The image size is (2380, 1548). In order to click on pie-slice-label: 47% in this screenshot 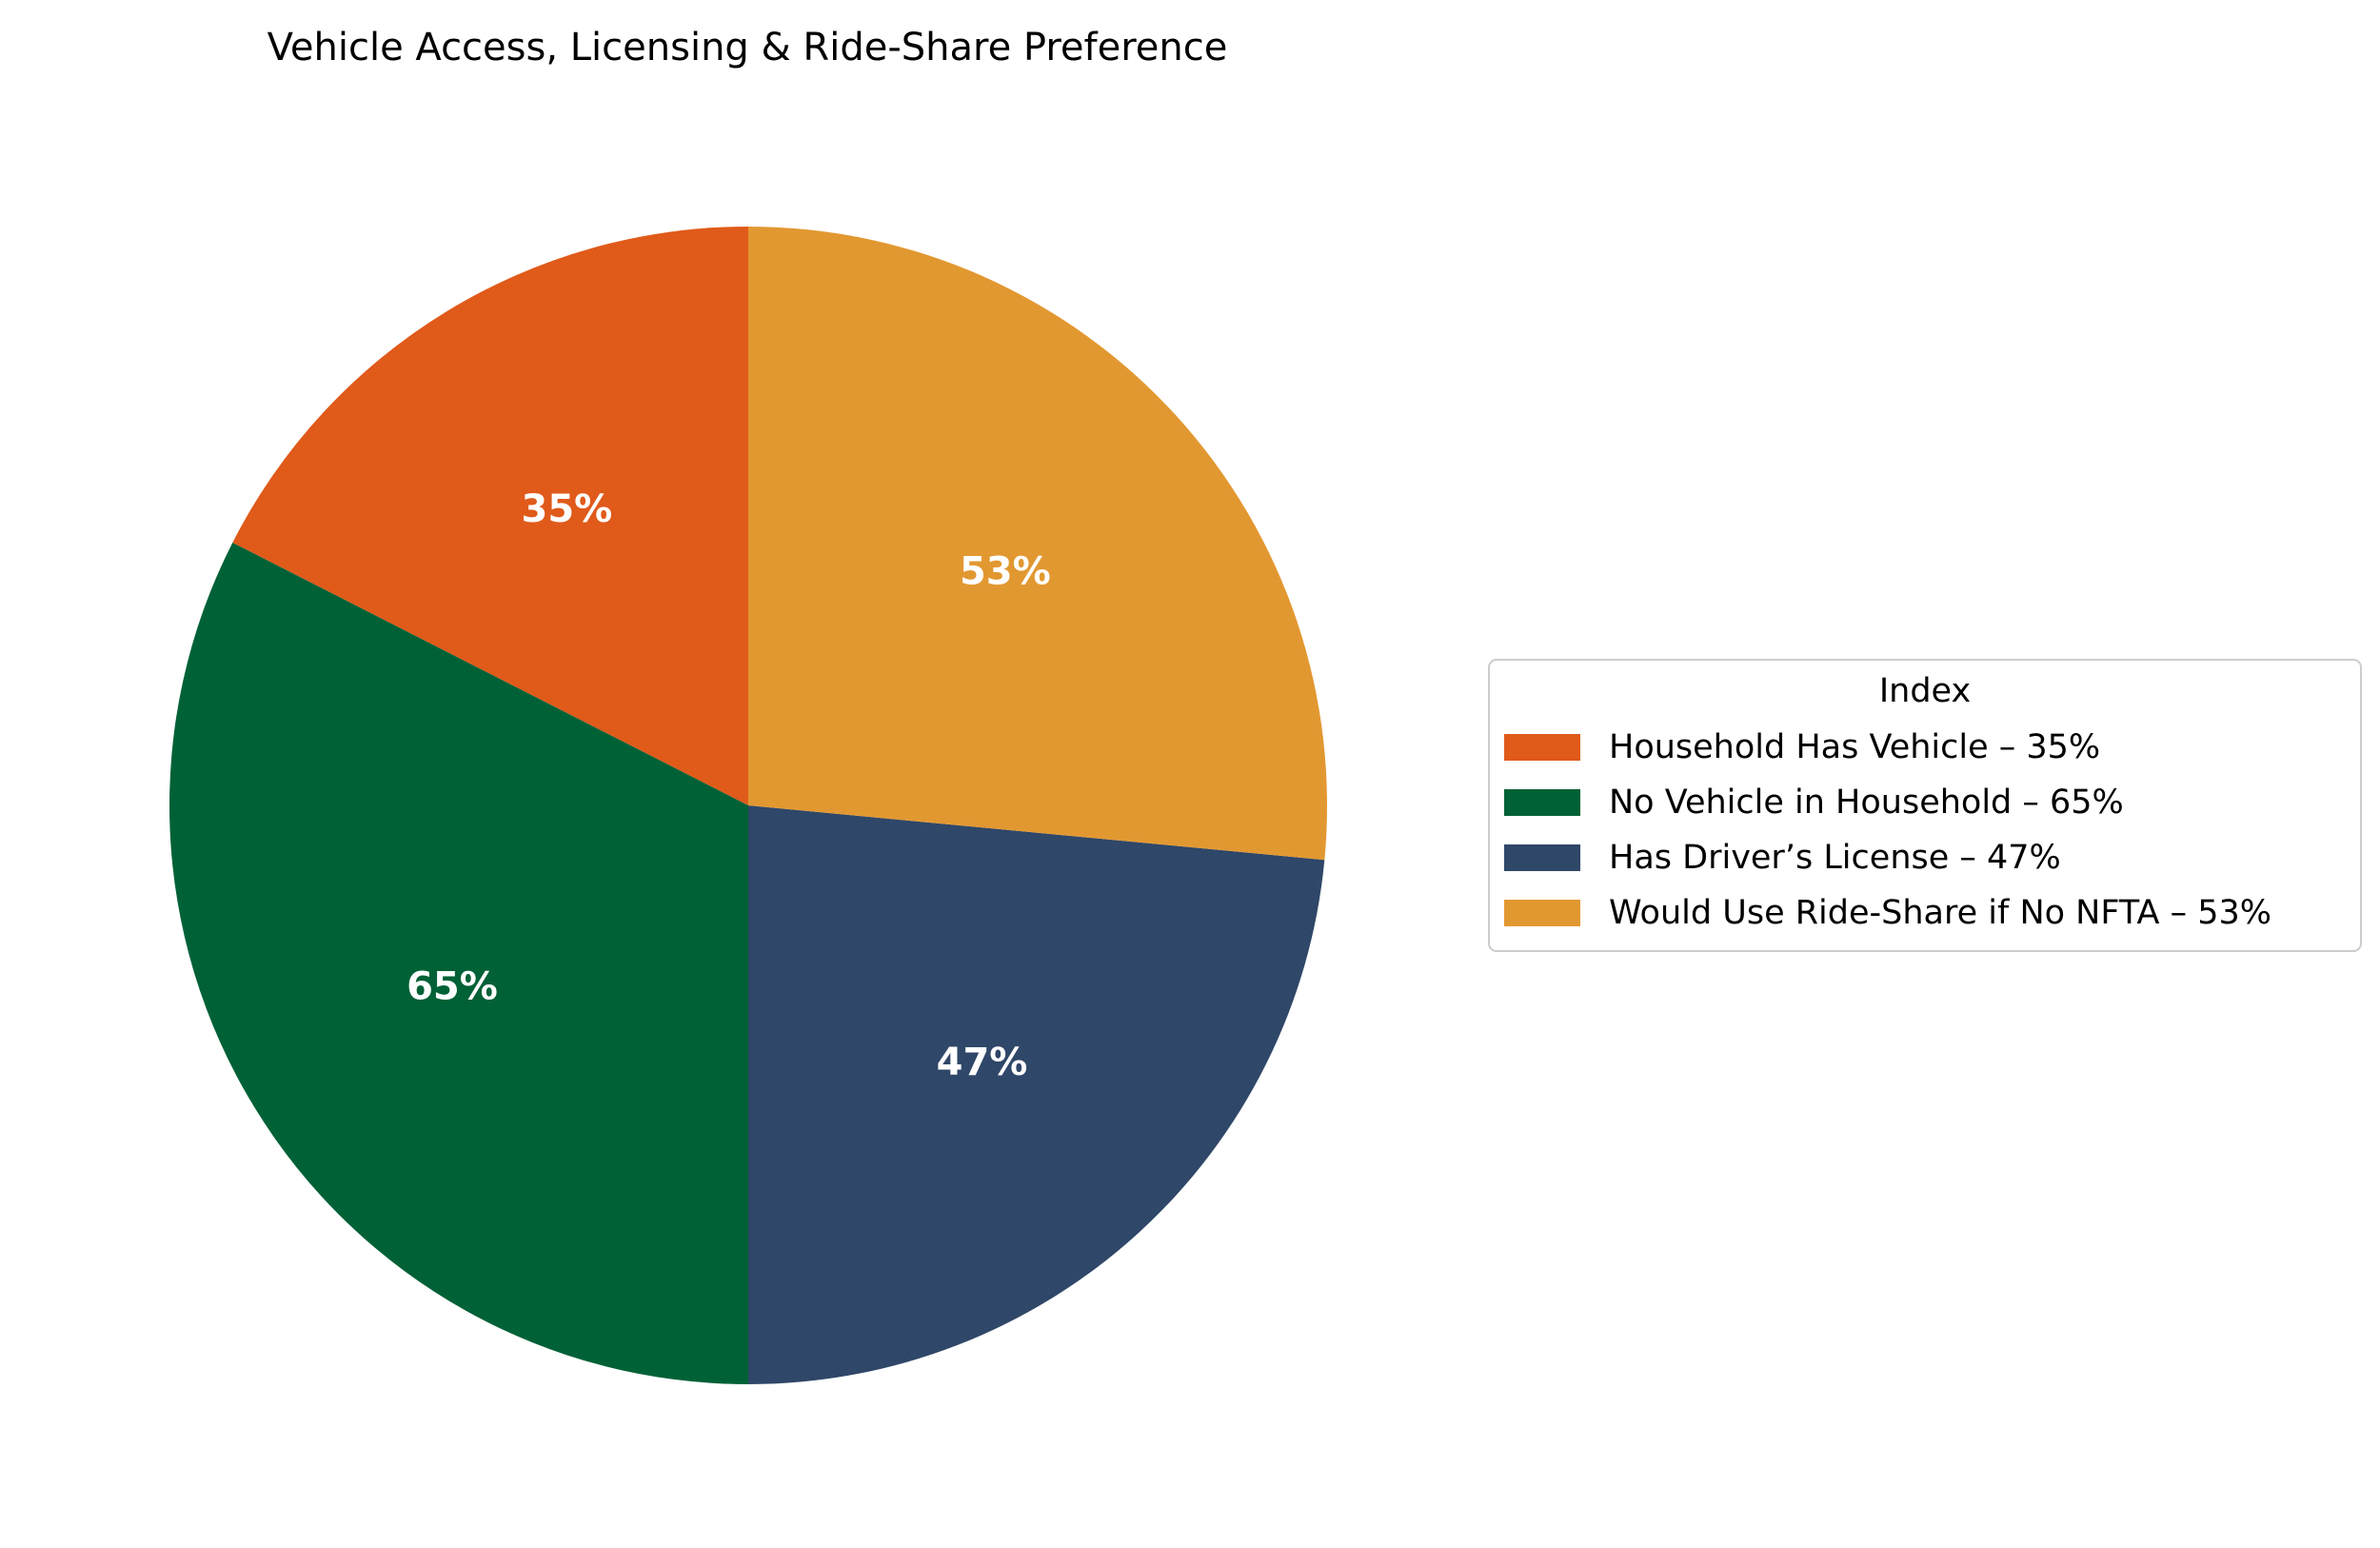, I will do `click(982, 1063)`.